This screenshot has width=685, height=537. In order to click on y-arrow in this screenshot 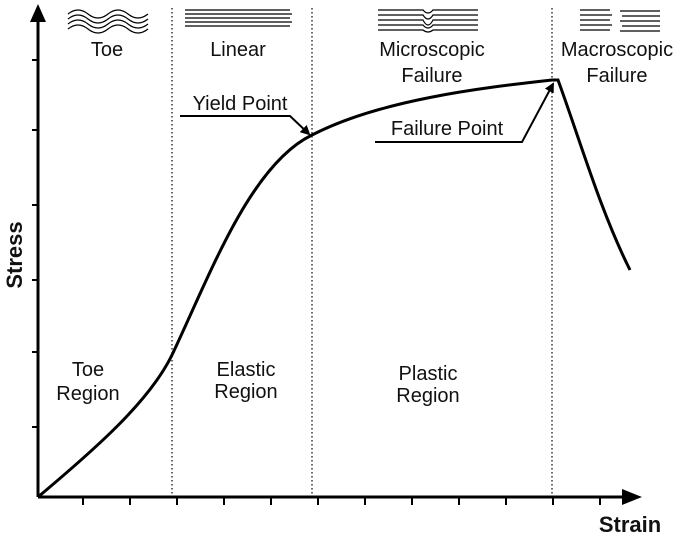, I will do `click(38, 13)`.